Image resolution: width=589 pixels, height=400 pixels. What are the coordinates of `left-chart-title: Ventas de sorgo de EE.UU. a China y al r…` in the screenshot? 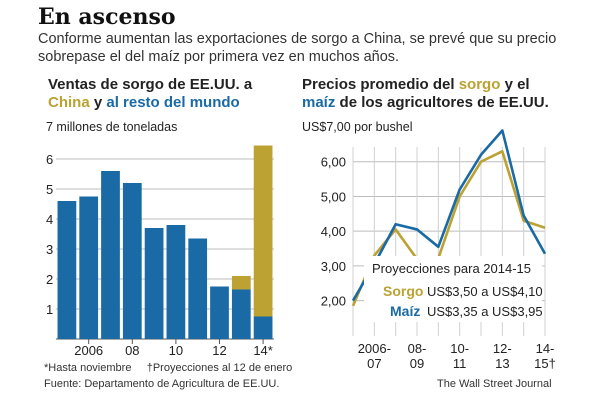 It's located at (150, 94).